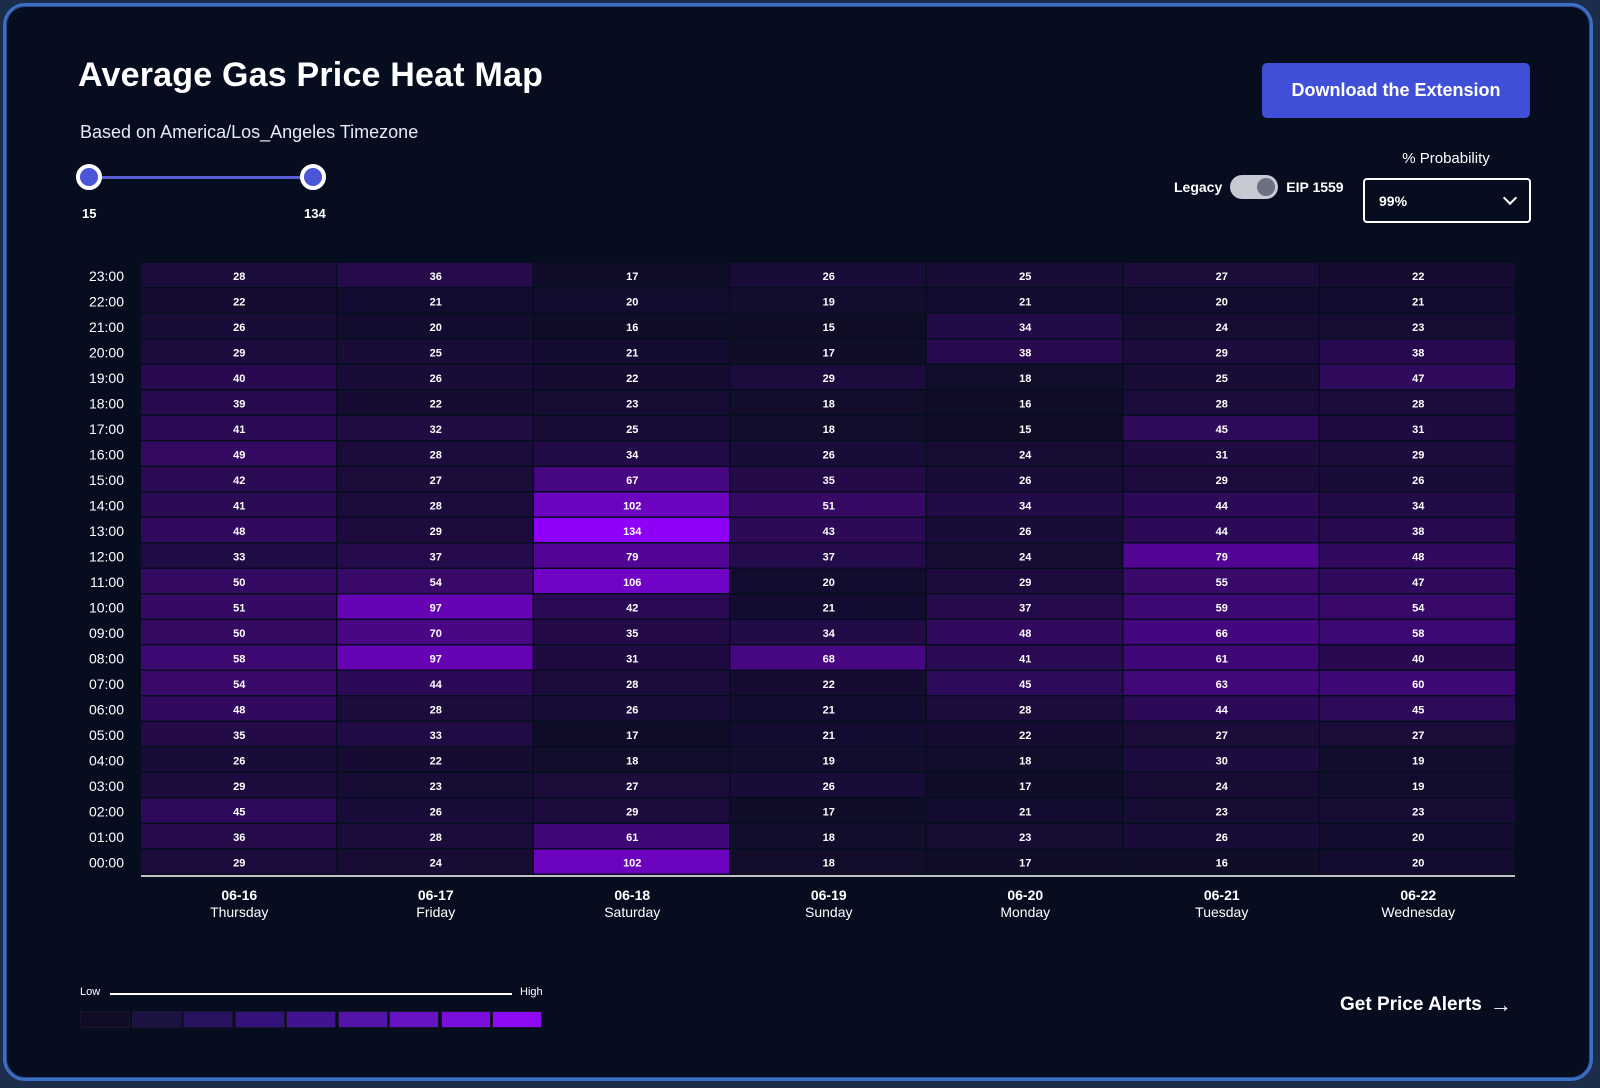 This screenshot has width=1600, height=1088. Describe the element at coordinates (1222, 583) in the screenshot. I see `cell-value-label: 55` at that location.